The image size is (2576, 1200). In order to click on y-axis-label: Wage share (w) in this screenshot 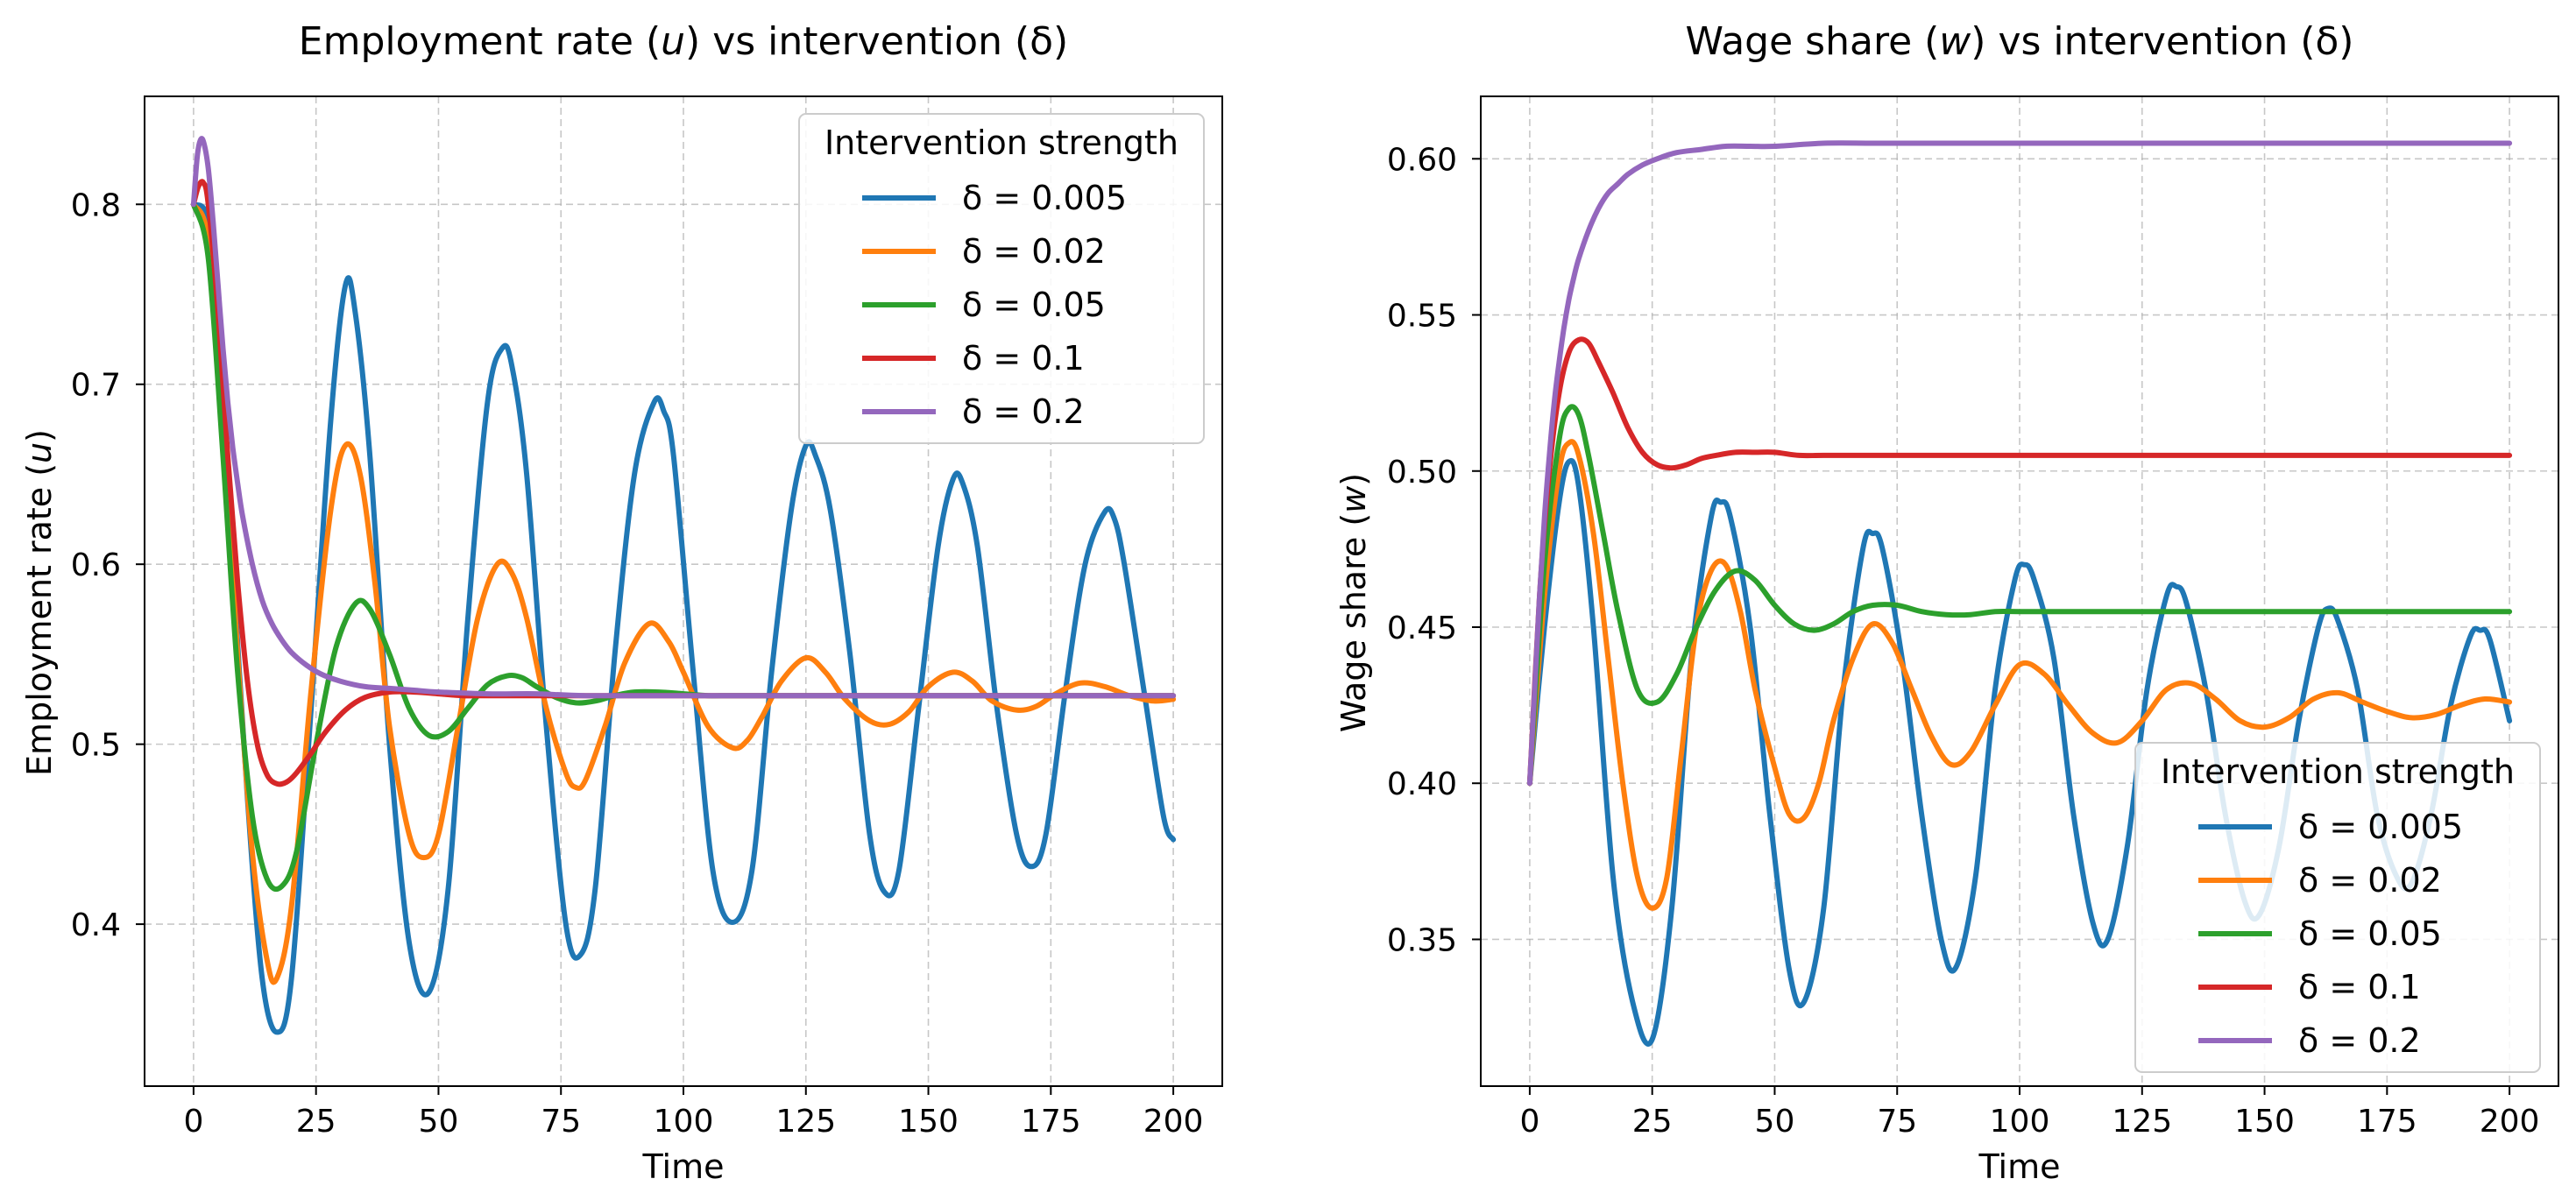, I will do `click(1353, 602)`.